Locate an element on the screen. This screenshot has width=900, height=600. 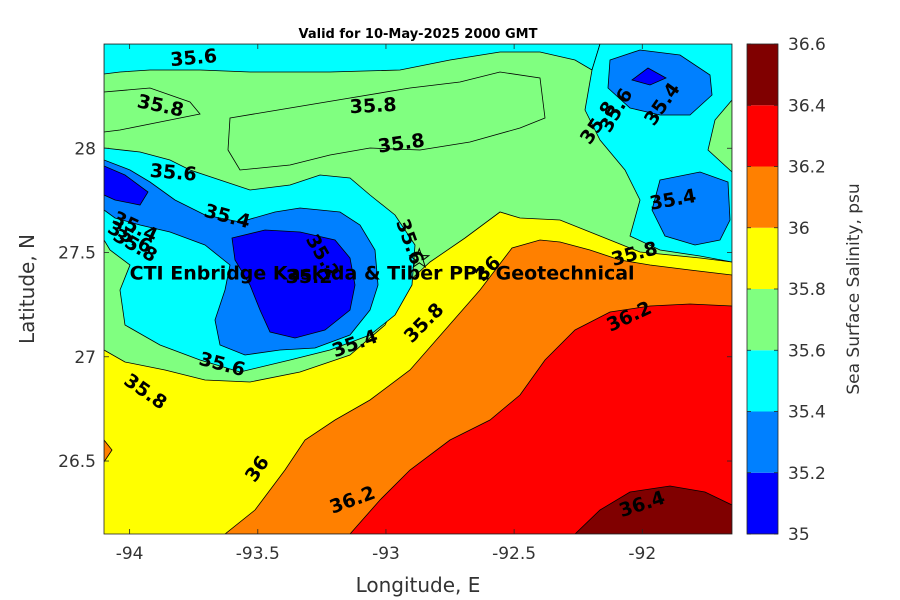
colorbar-tick-label: 35.4 is located at coordinates (807, 413).